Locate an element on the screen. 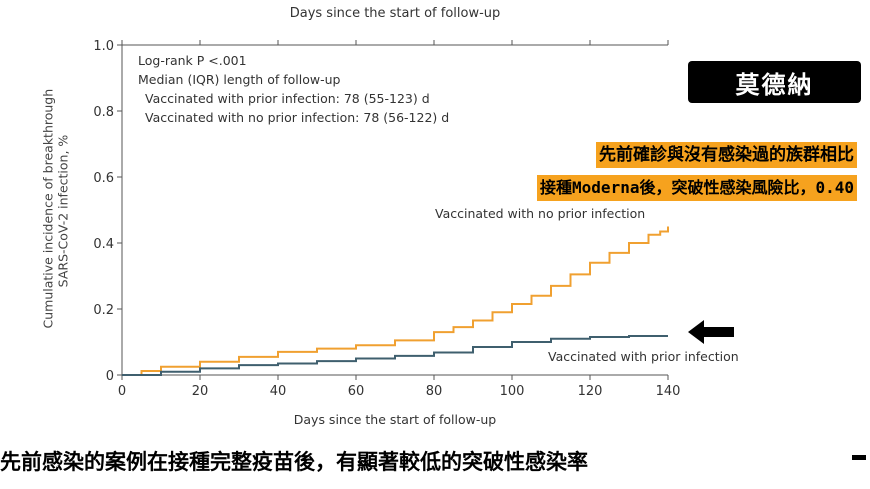 The image size is (870, 489). x-tick-label: 80 is located at coordinates (434, 391).